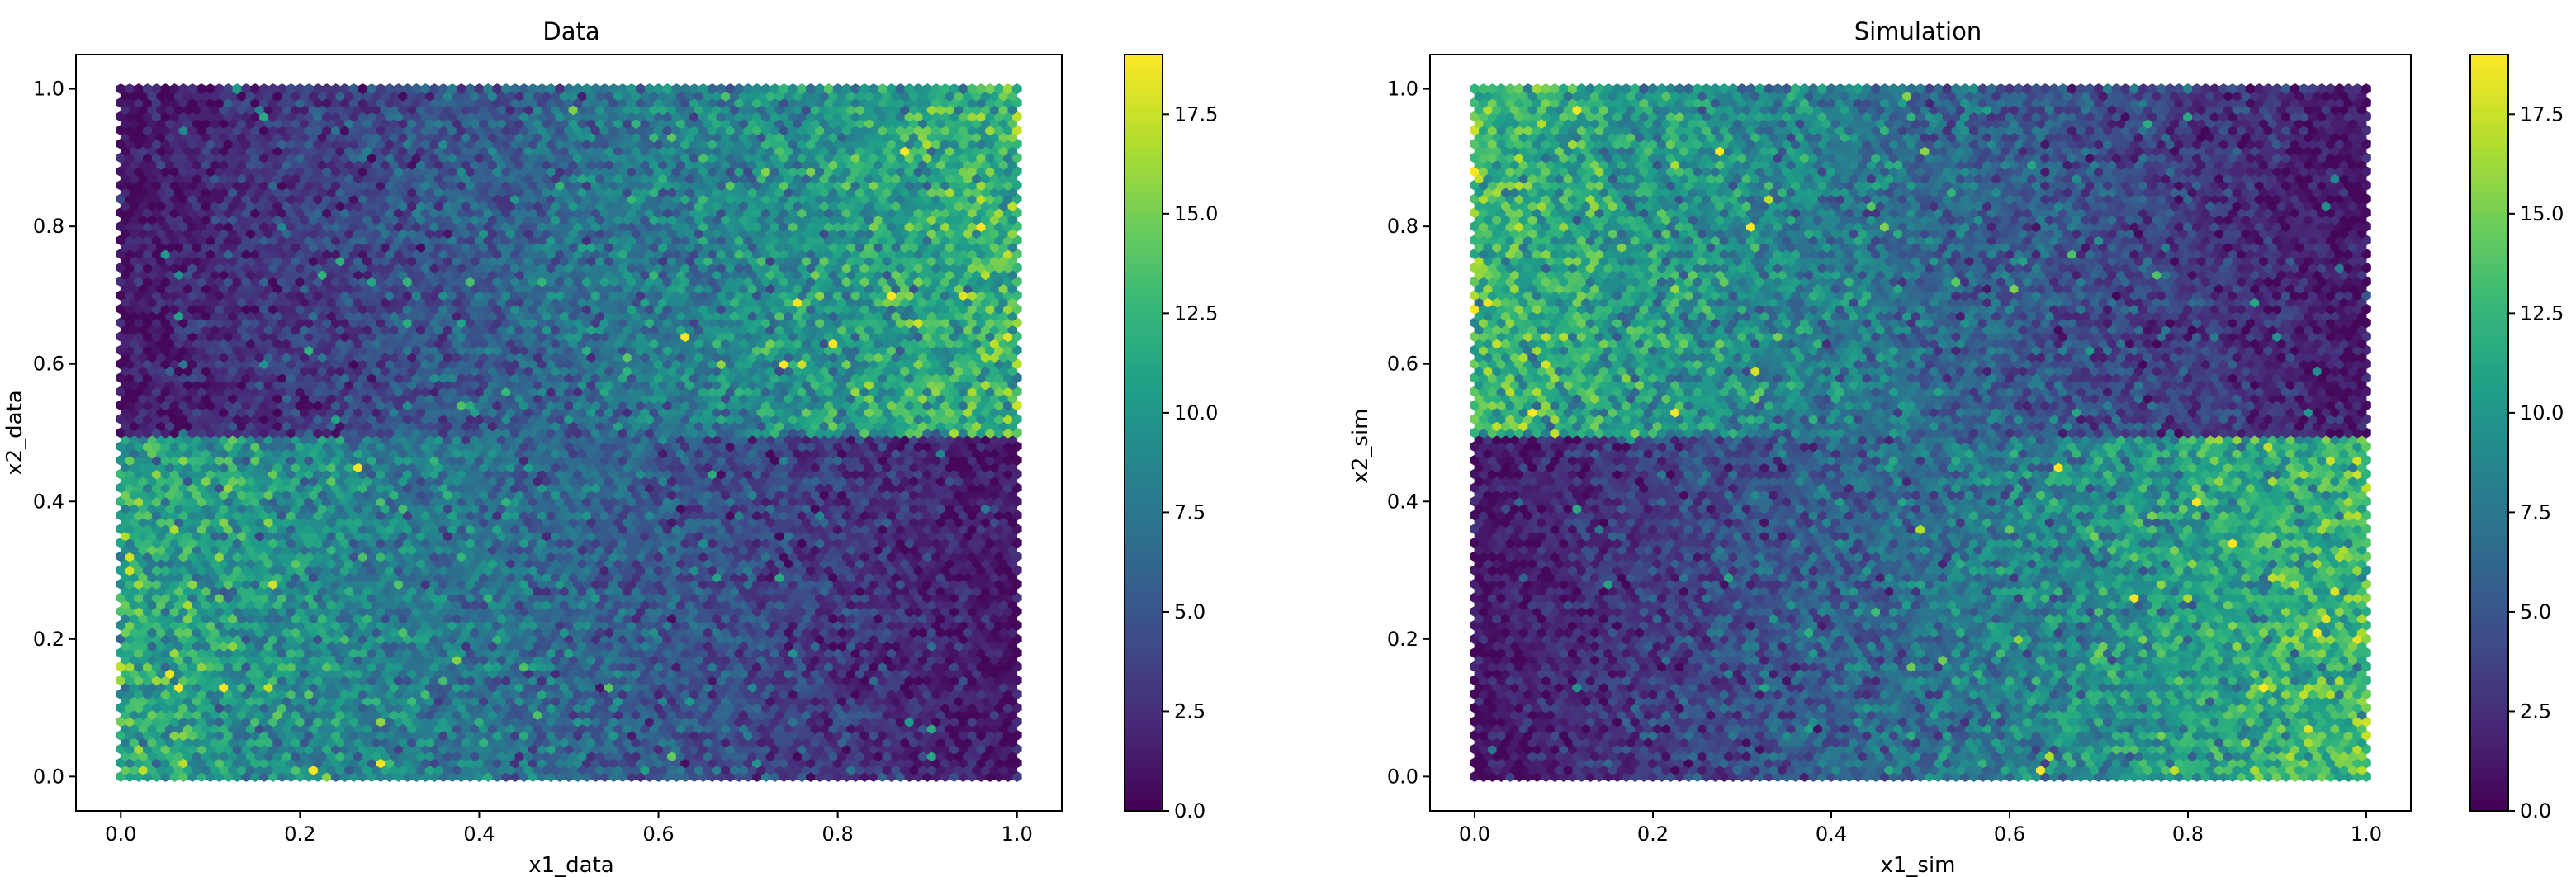  What do you see at coordinates (14, 433) in the screenshot?
I see `y-axis-label: x2_data` at bounding box center [14, 433].